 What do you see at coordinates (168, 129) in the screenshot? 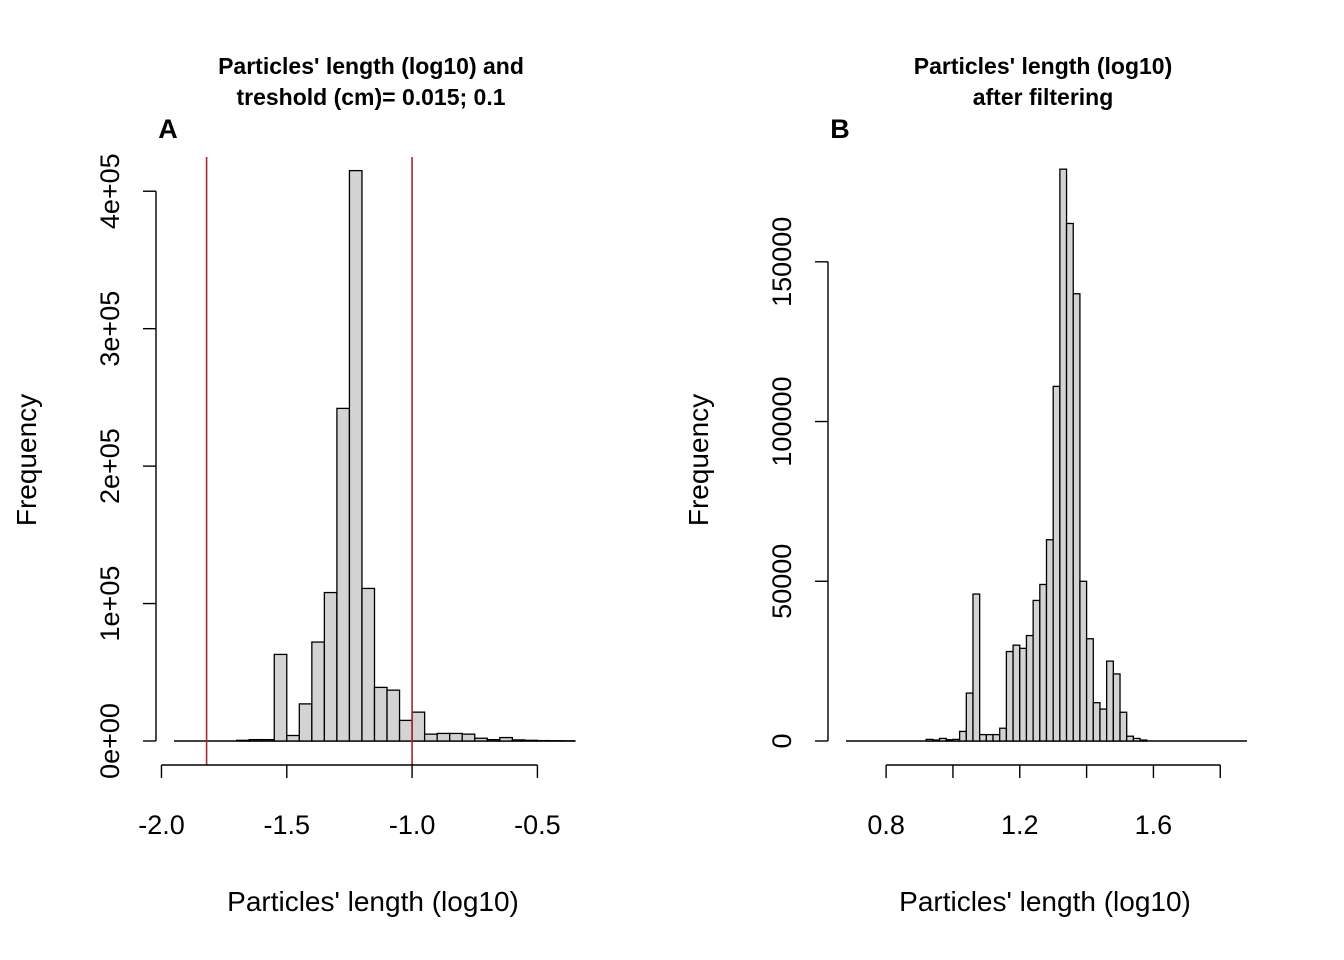
I see `panel-a-letter: A` at bounding box center [168, 129].